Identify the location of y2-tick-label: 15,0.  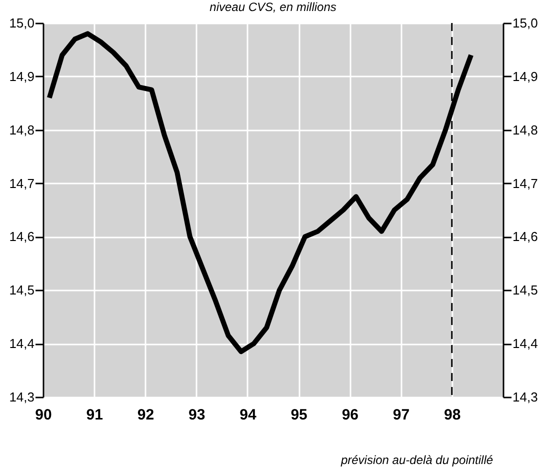
(525, 23).